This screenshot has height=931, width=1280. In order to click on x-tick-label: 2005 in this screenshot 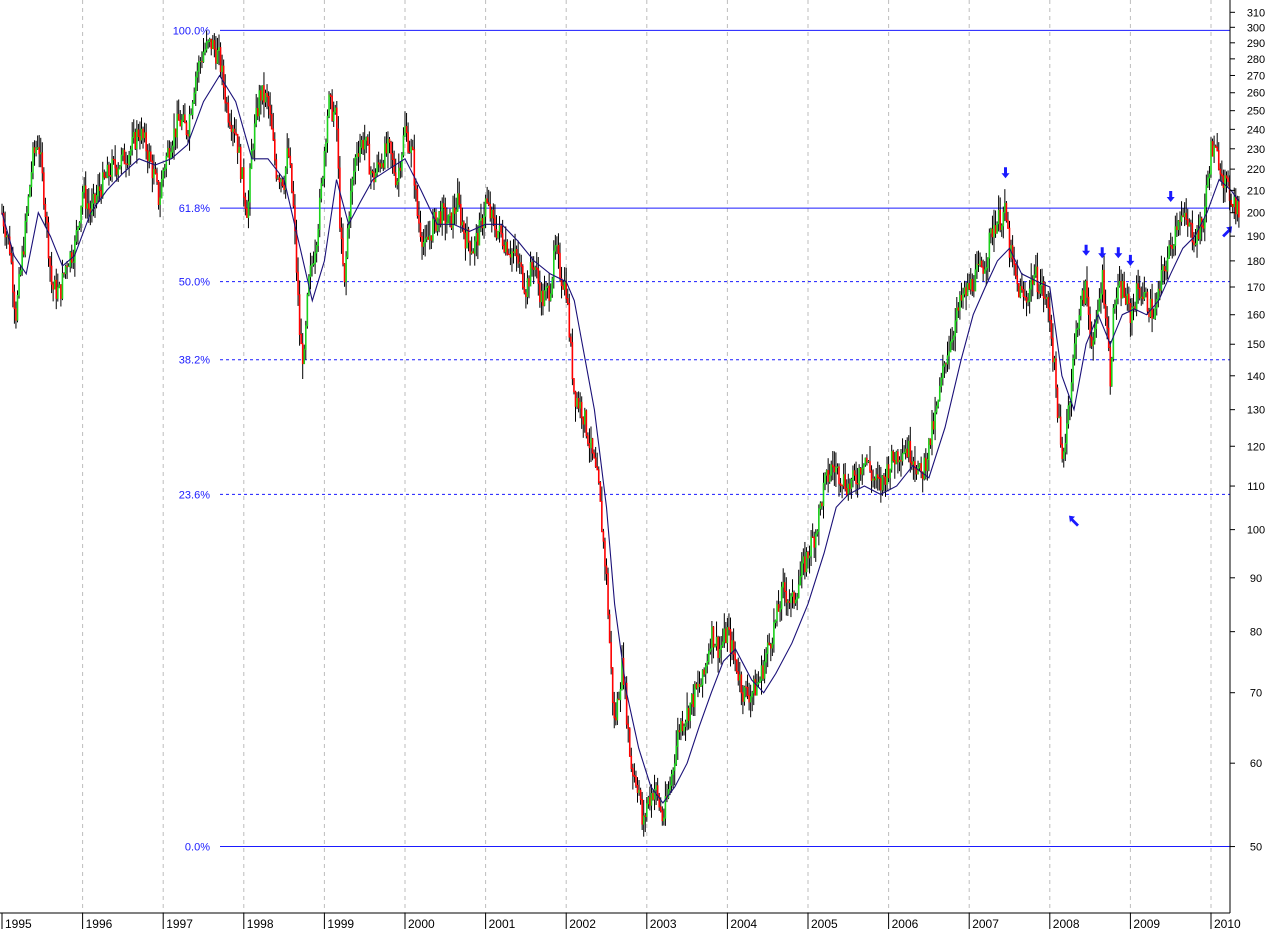, I will do `click(824, 924)`.